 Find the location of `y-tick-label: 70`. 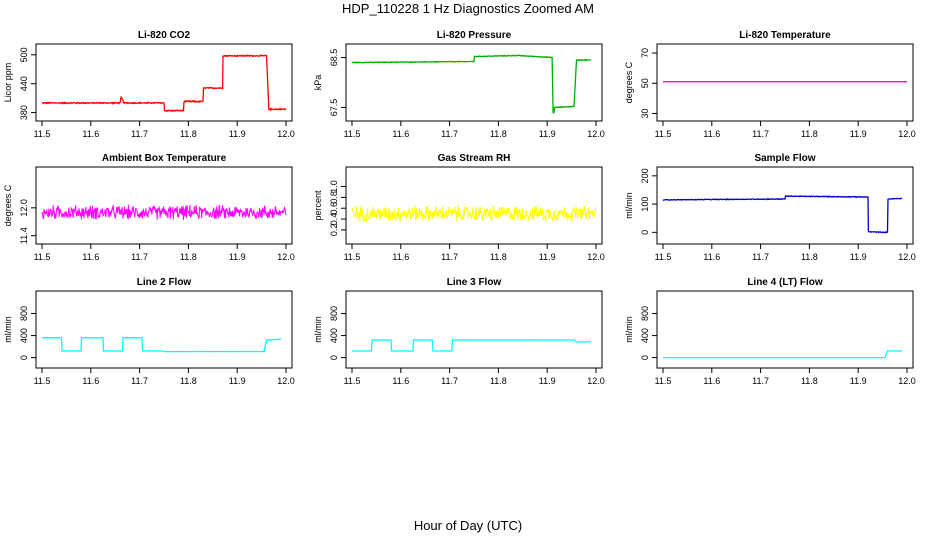

y-tick-label: 70 is located at coordinates (645, 53).